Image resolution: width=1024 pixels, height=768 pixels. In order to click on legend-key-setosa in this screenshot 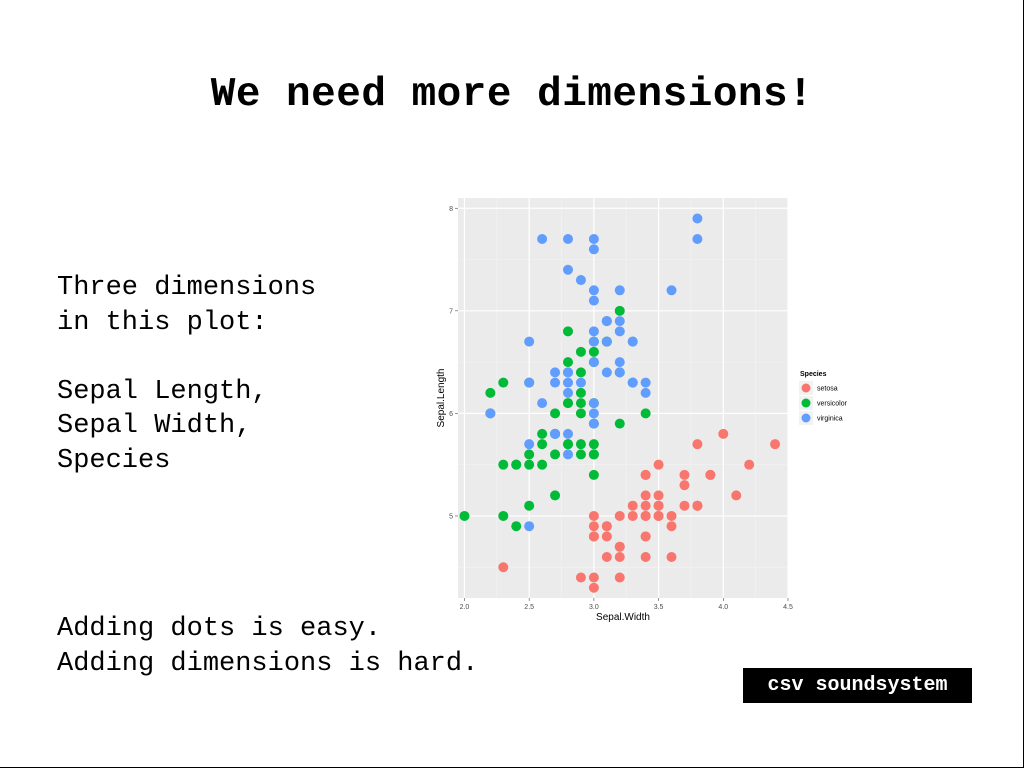, I will do `click(806, 388)`.